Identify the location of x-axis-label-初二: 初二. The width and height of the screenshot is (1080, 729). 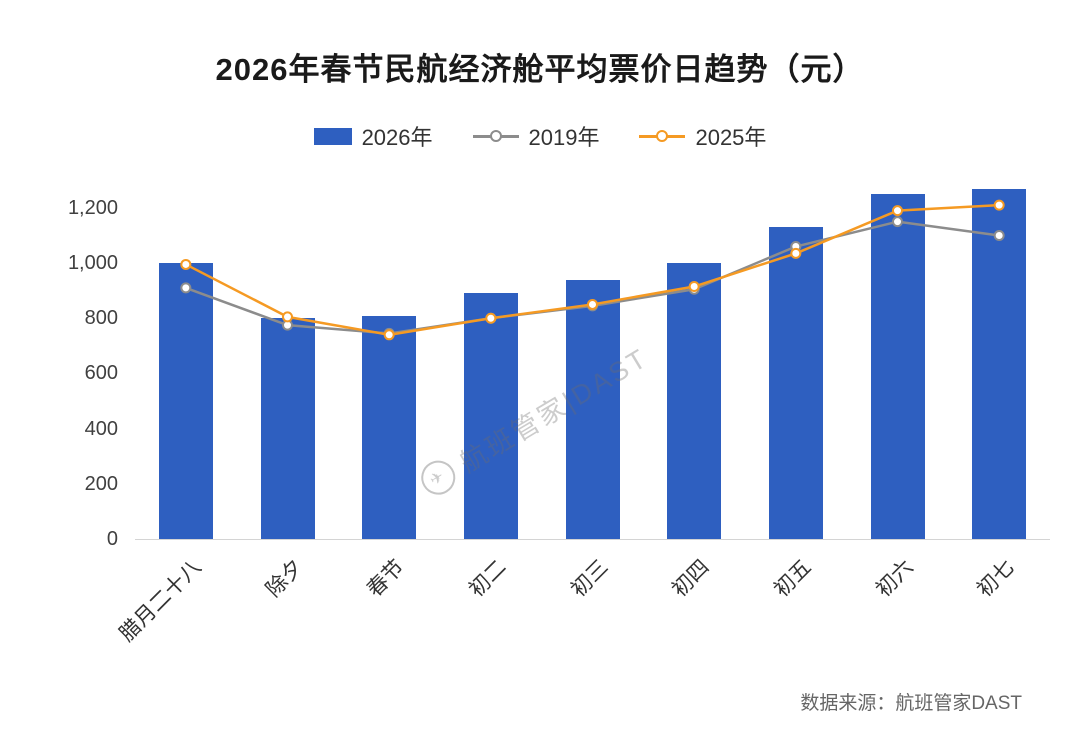
(487, 578).